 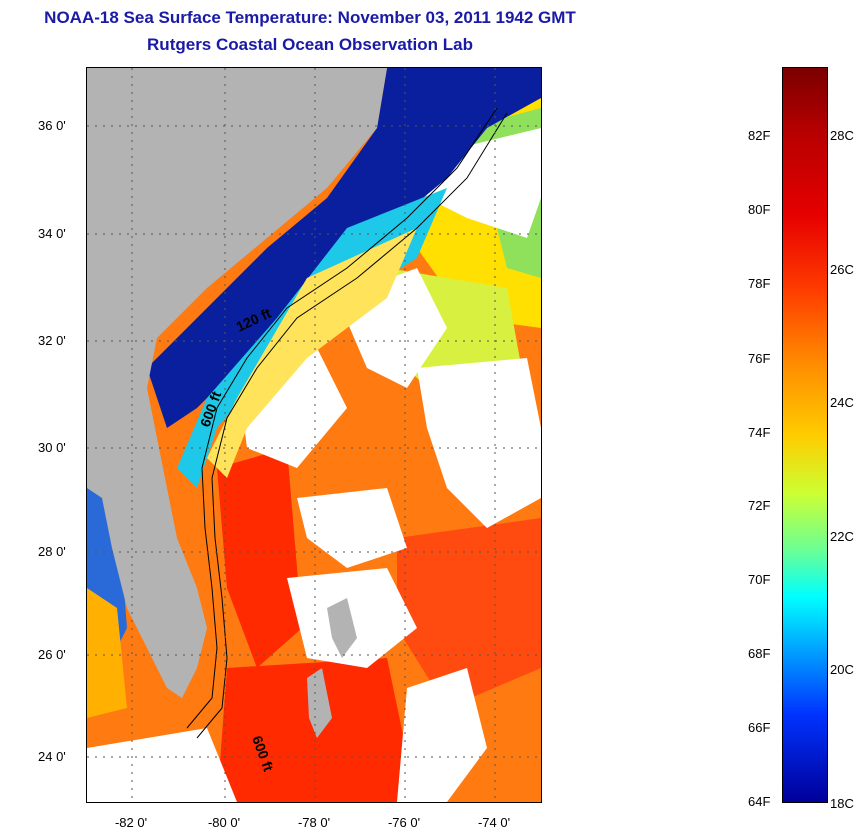 I want to click on lat-label: 28 0', so click(x=52, y=551).